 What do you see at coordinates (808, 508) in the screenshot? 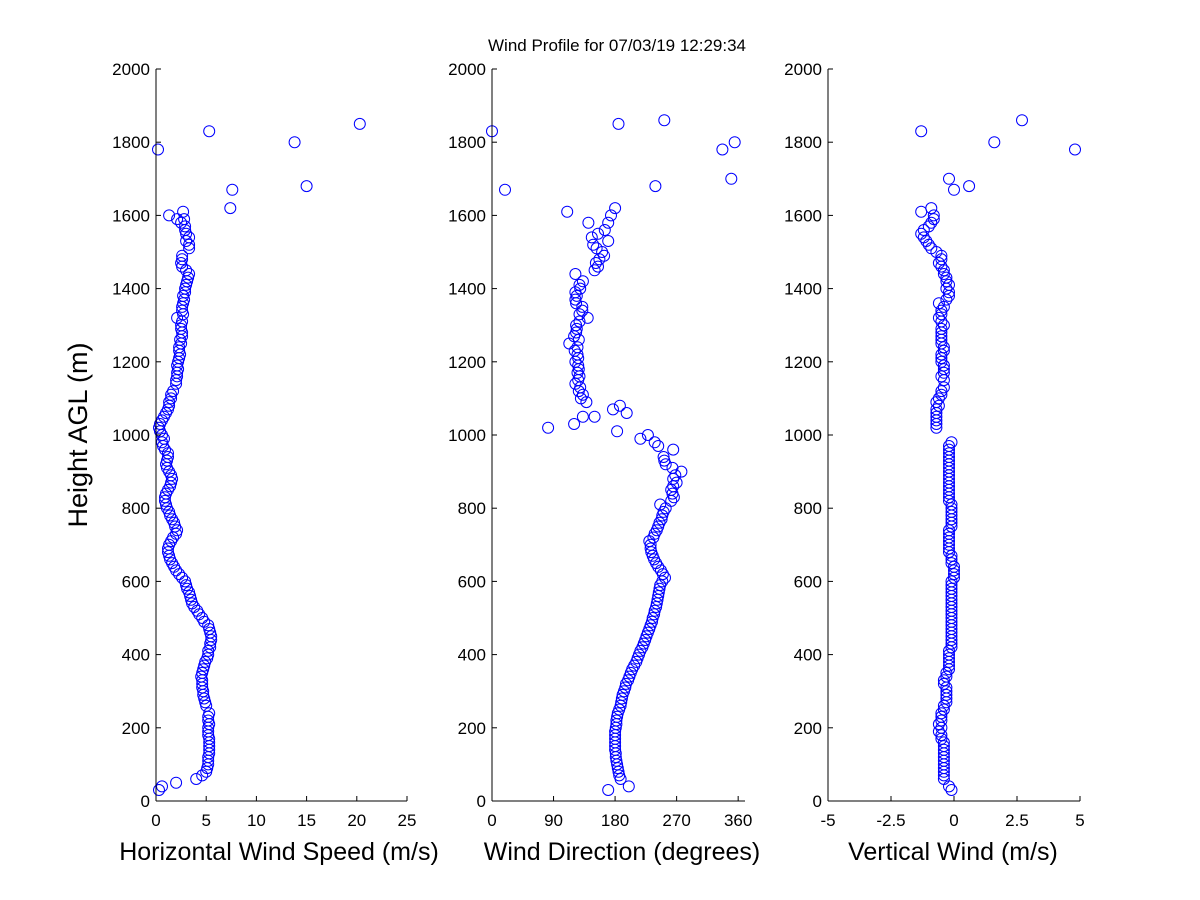
I see `vertical-wind-y-tick-label: 800` at bounding box center [808, 508].